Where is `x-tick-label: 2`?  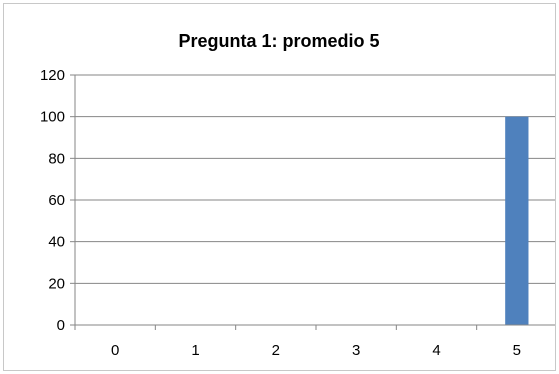 x-tick-label: 2 is located at coordinates (276, 350).